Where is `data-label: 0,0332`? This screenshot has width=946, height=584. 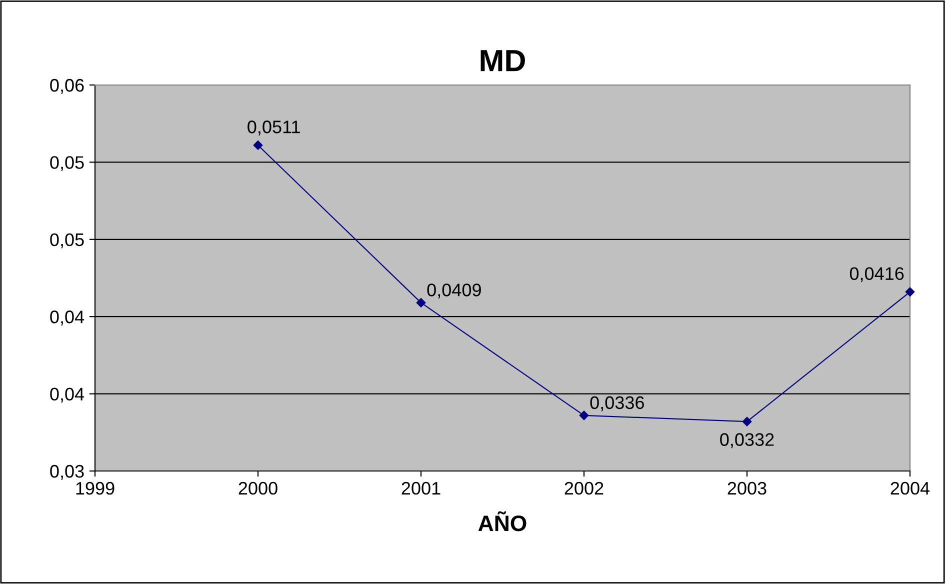 data-label: 0,0332 is located at coordinates (747, 440).